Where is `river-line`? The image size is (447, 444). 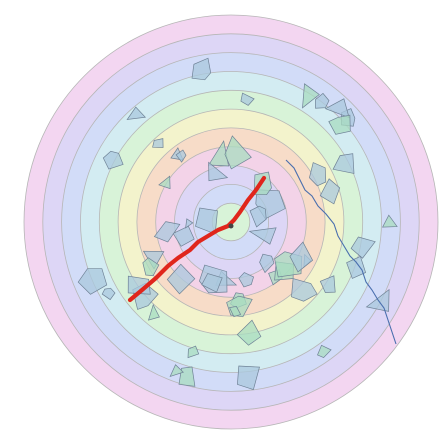 river-line is located at coordinates (341, 252).